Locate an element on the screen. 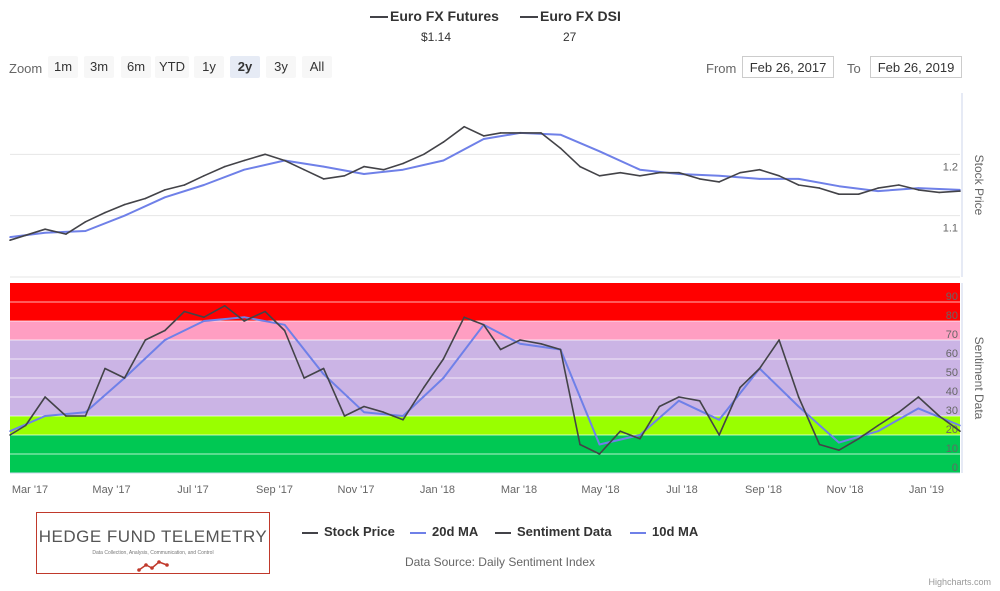 The image size is (1000, 591). series-name-dsi: Euro FX DSI is located at coordinates (570, 16).